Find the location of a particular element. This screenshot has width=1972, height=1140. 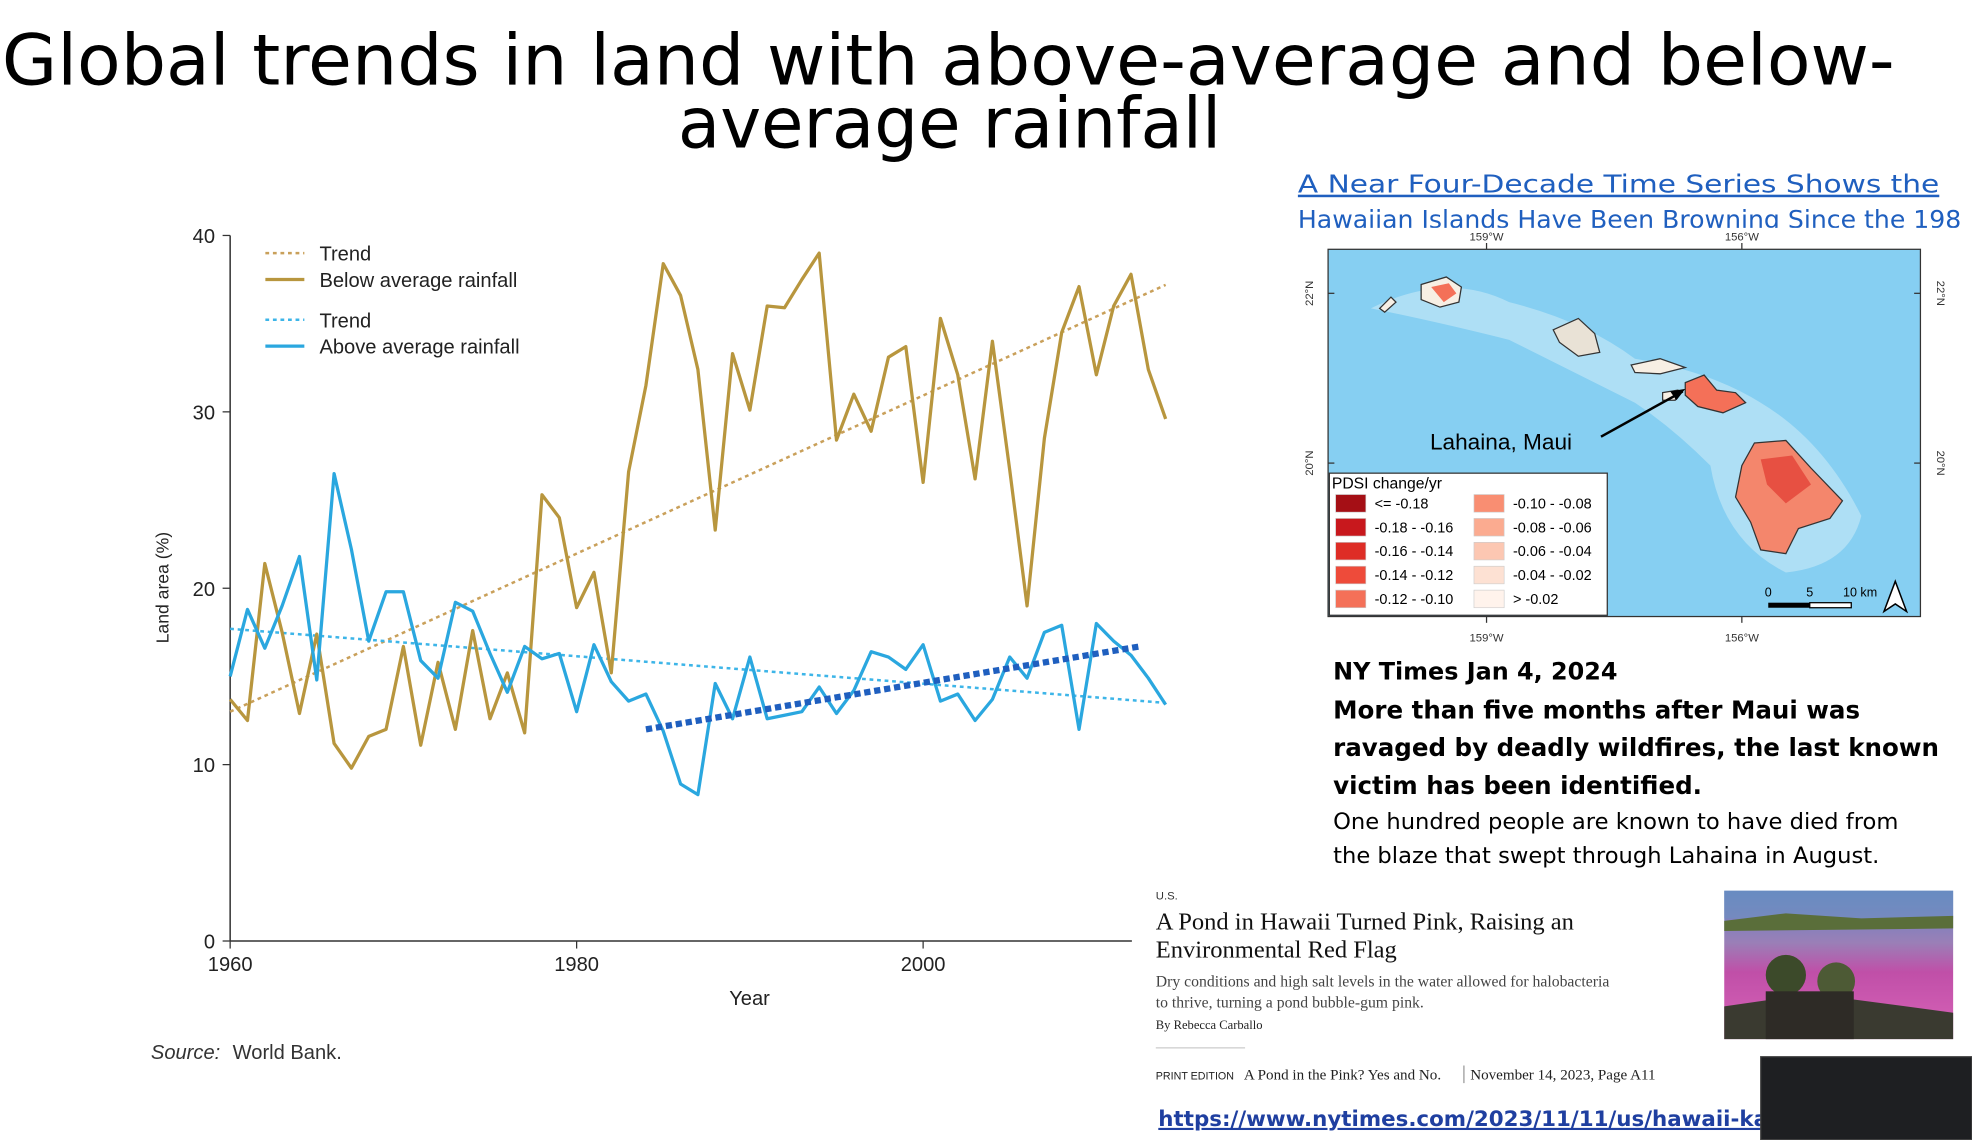

map-callout: Lahaina, Maui is located at coordinates (1501, 441).